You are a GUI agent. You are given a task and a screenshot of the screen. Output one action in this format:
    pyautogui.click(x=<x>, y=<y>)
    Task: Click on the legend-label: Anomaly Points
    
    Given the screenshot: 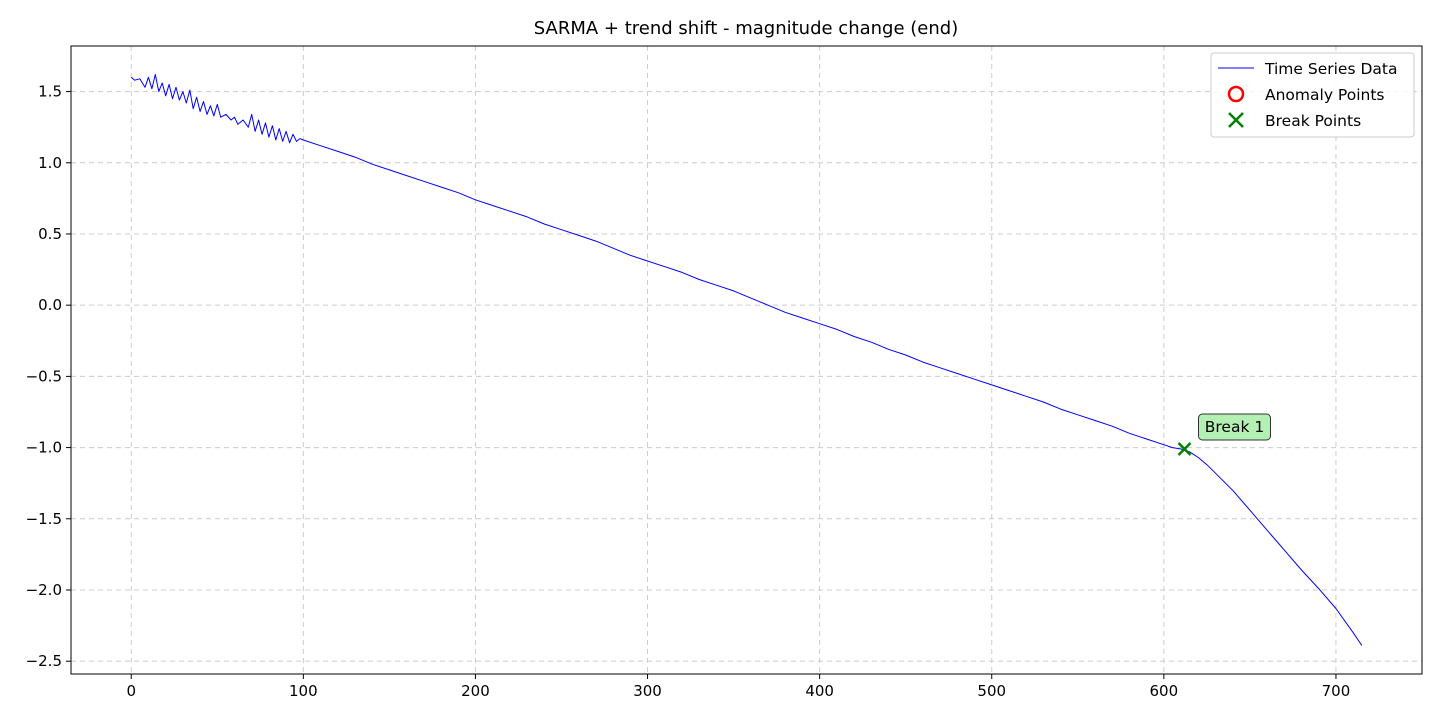 What is the action you would take?
    pyautogui.click(x=1324, y=95)
    